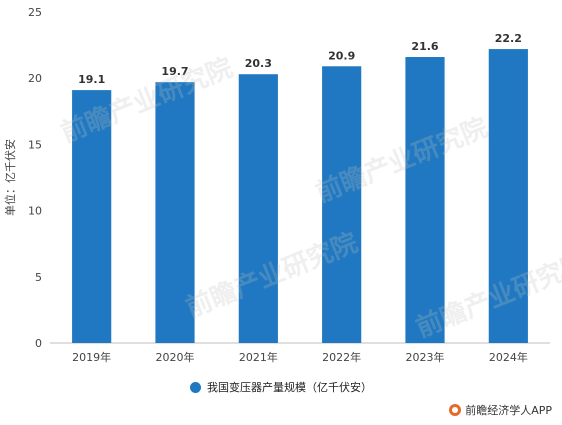 Image resolution: width=562 pixels, height=425 pixels. Describe the element at coordinates (341, 55) in the screenshot. I see `data-label: 20.9` at that location.